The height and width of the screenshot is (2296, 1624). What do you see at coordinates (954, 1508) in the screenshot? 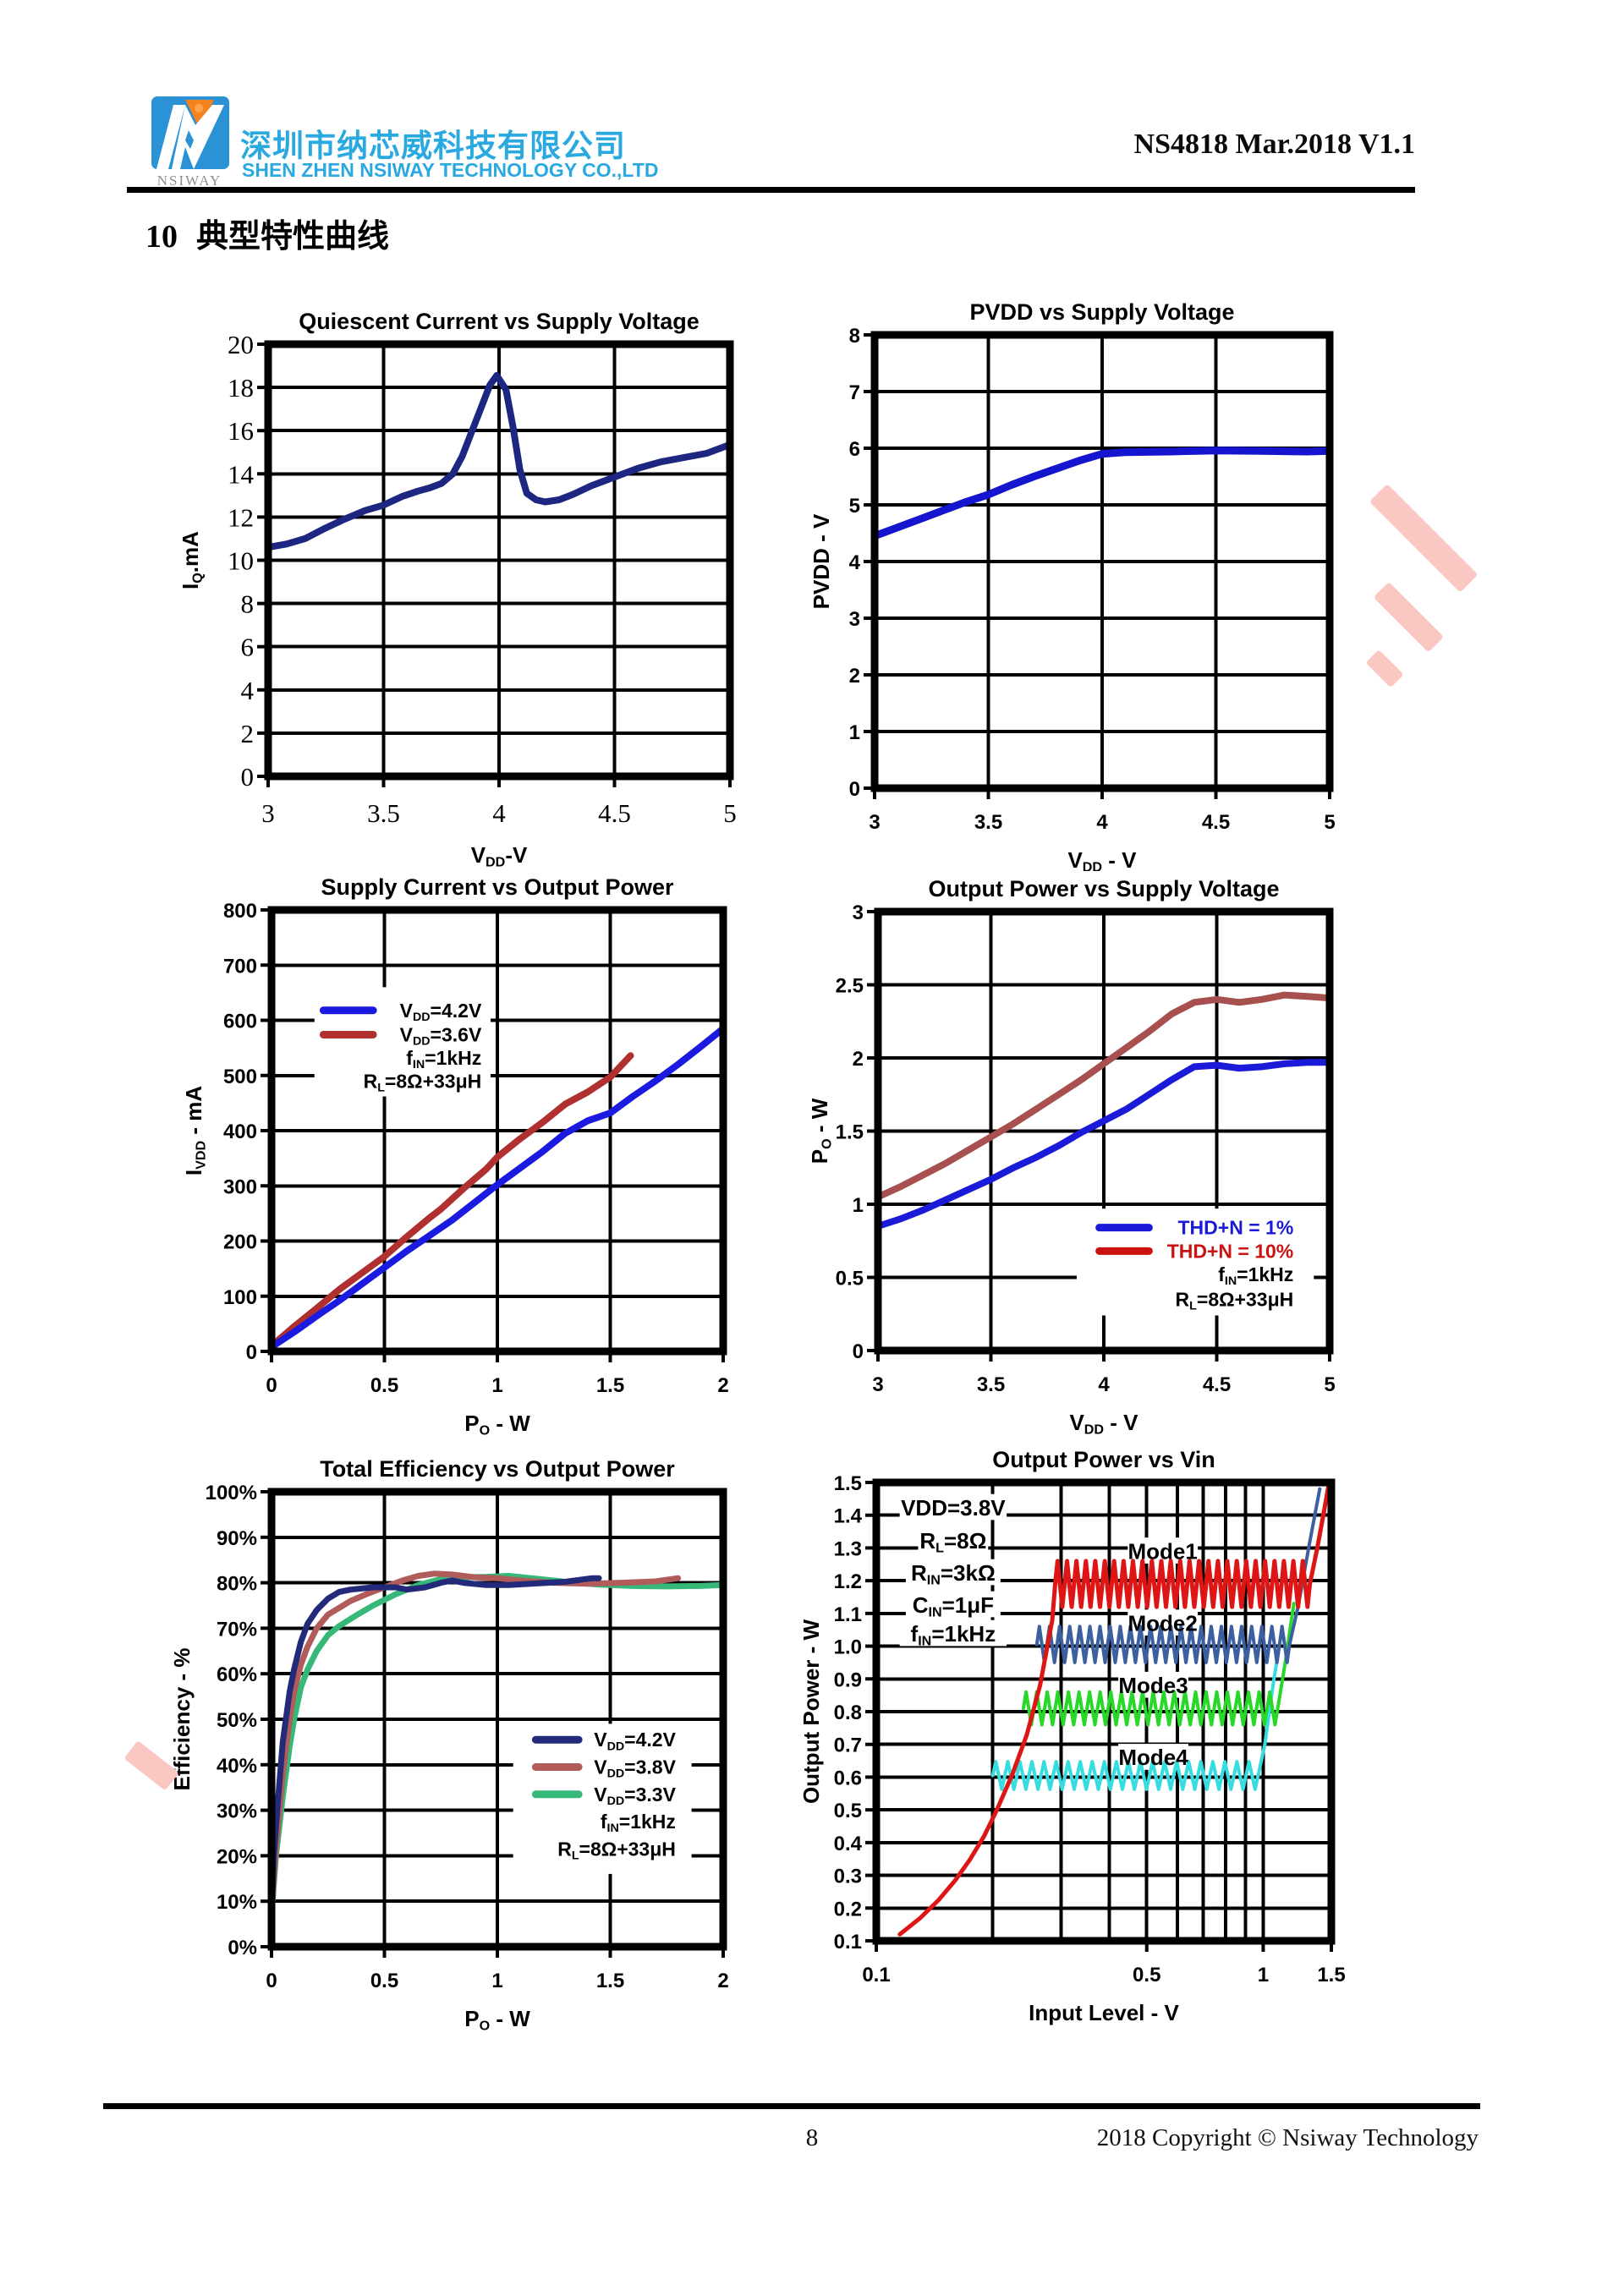
I see `svg-text: VDD=3.8V` at bounding box center [954, 1508].